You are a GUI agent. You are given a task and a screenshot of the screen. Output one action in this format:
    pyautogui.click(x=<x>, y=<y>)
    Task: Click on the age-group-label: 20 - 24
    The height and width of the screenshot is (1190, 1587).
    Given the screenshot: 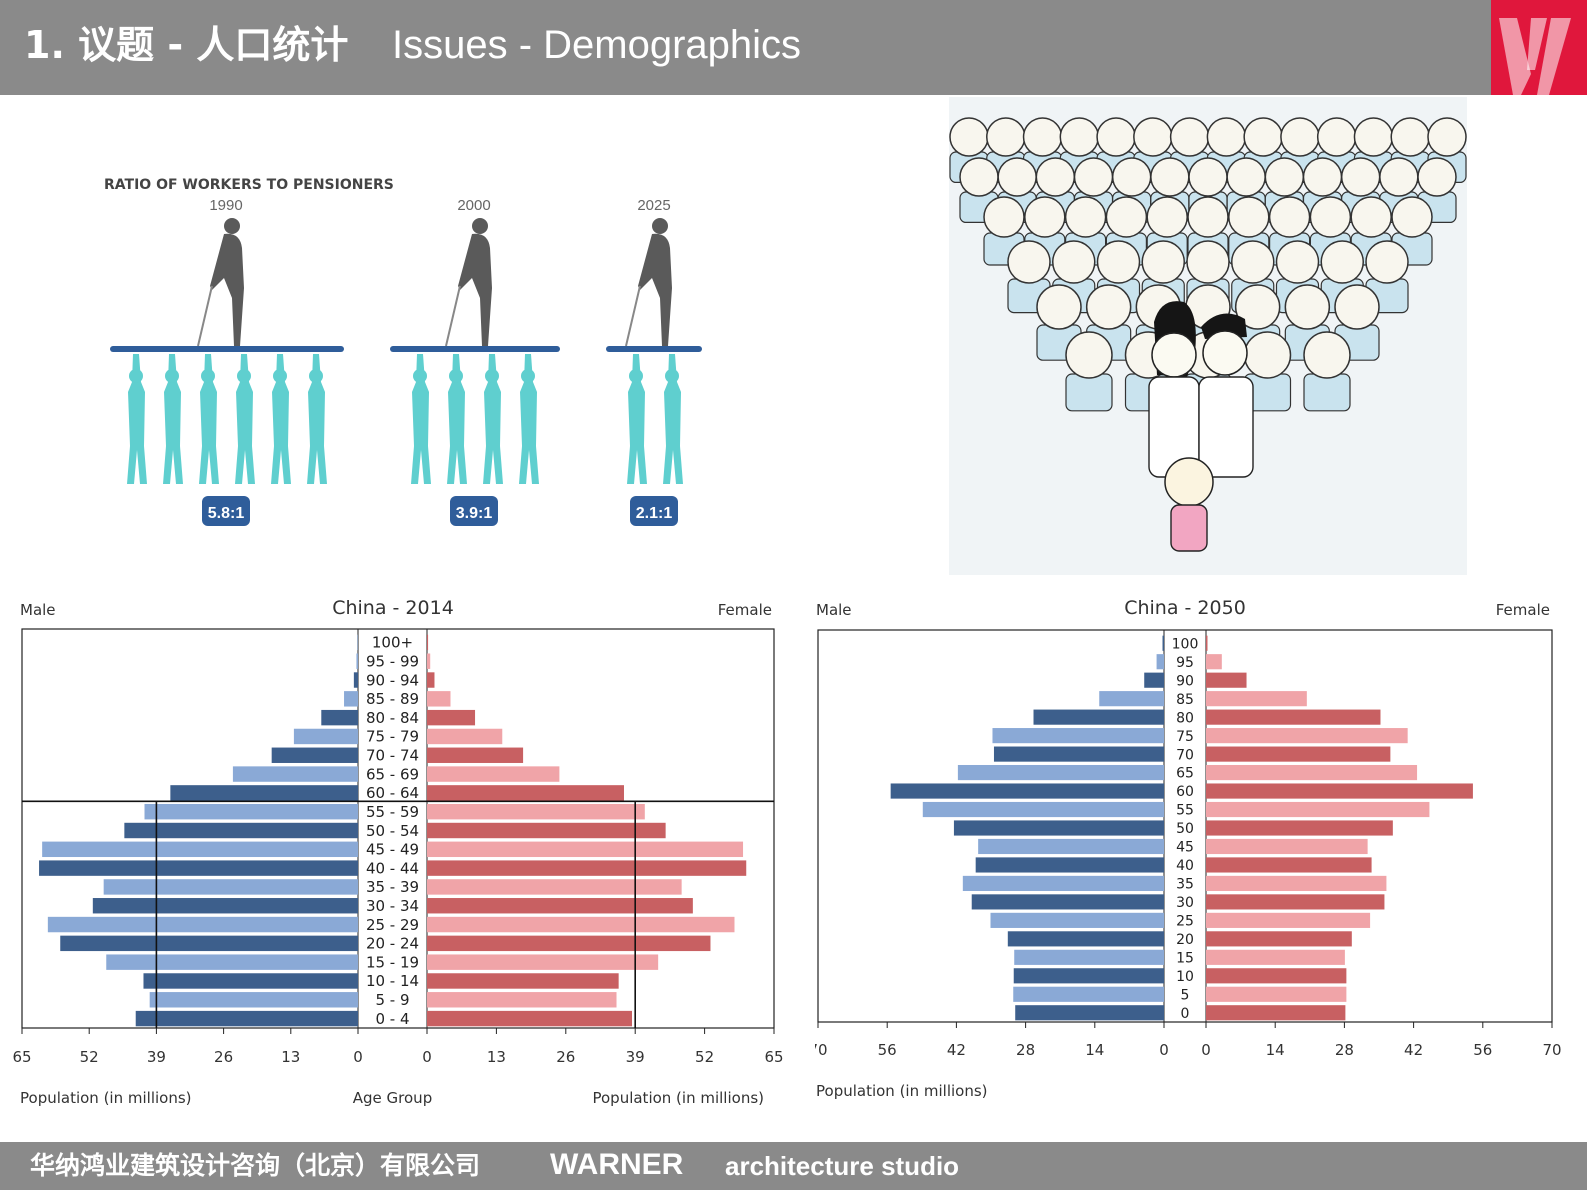 What is the action you would take?
    pyautogui.click(x=392, y=944)
    